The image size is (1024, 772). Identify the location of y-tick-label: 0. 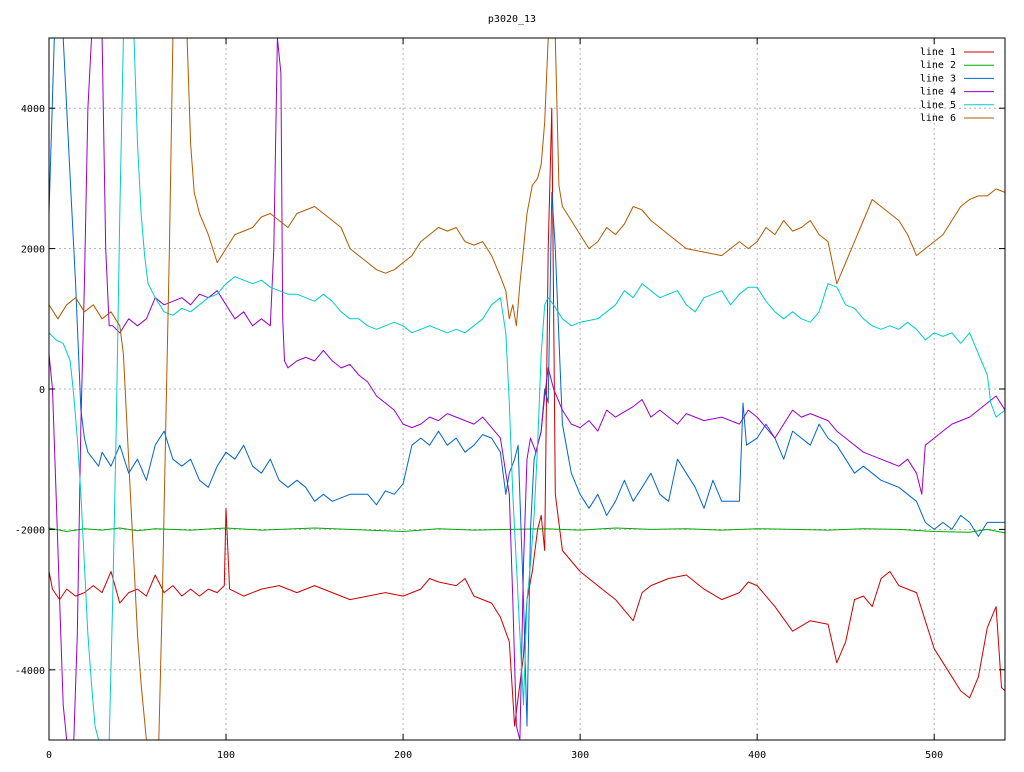
(42, 390).